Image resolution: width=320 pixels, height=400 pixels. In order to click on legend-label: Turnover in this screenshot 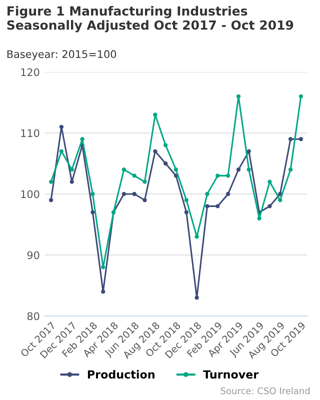, I will do `click(231, 374)`.